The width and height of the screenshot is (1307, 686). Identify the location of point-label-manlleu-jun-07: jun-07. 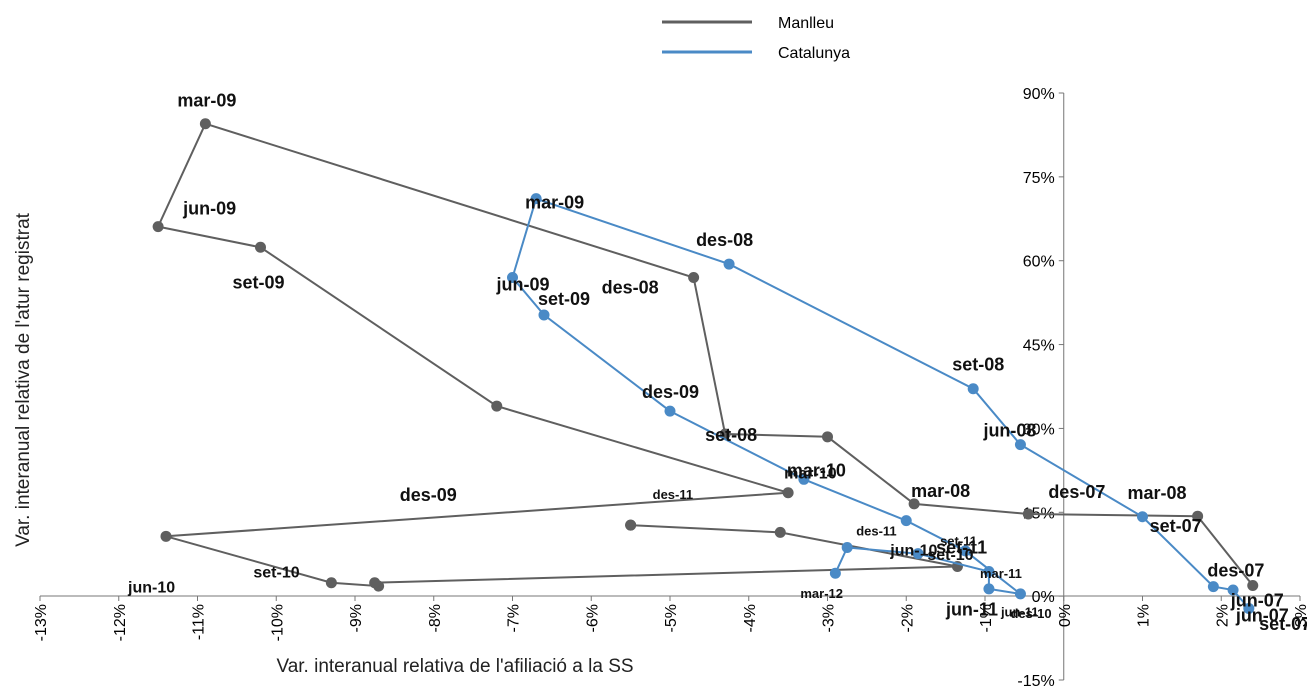
(1257, 601).